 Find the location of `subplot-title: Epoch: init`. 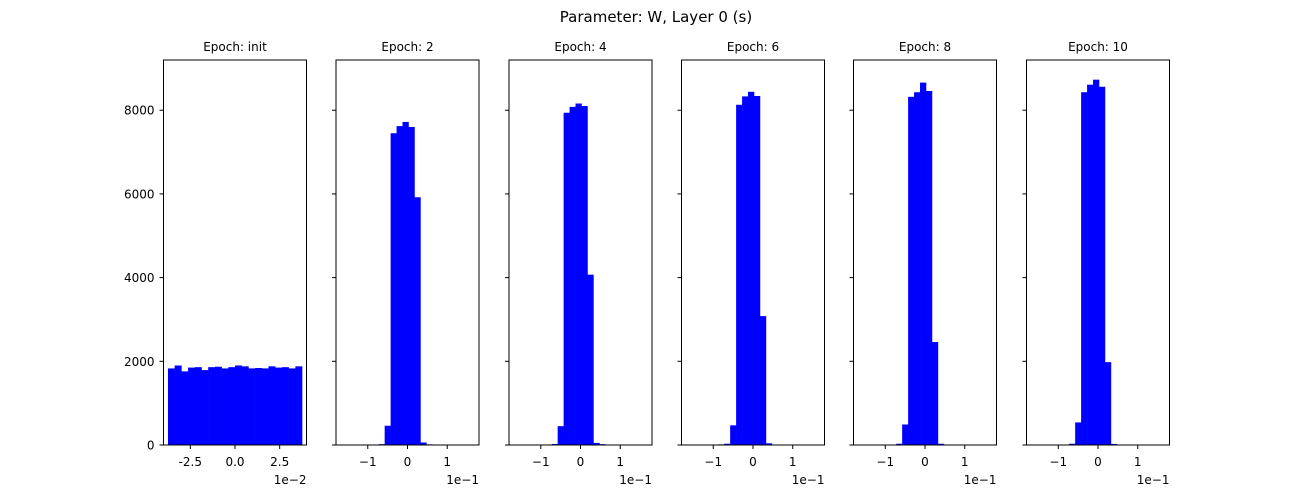

subplot-title: Epoch: init is located at coordinates (235, 47).